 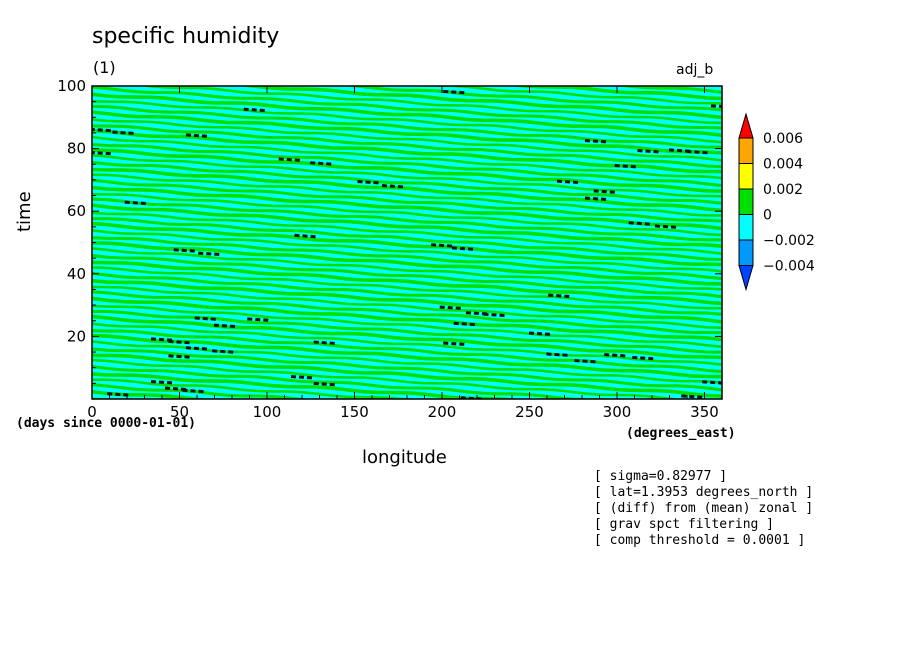 I want to click on x-tick-label: 250, so click(x=529, y=412).